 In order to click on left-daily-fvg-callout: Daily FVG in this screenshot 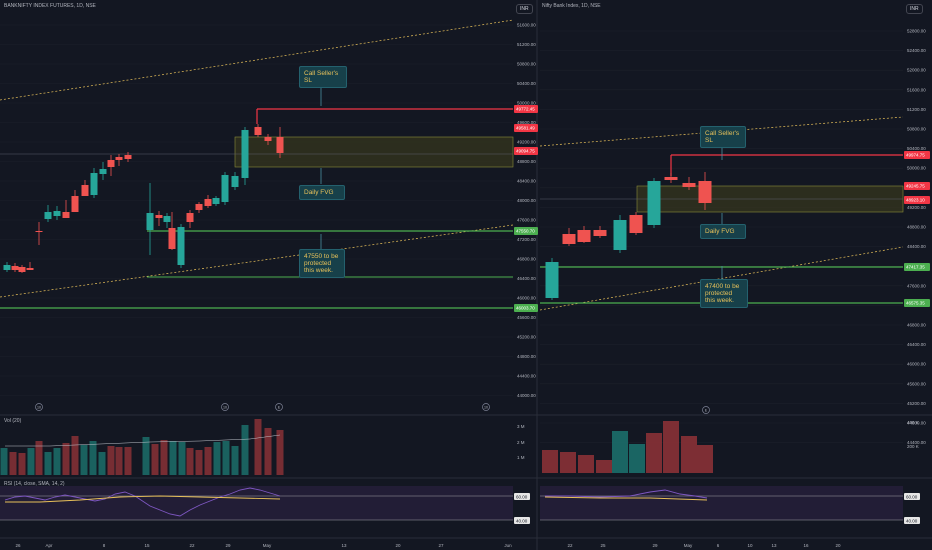, I will do `click(322, 192)`.